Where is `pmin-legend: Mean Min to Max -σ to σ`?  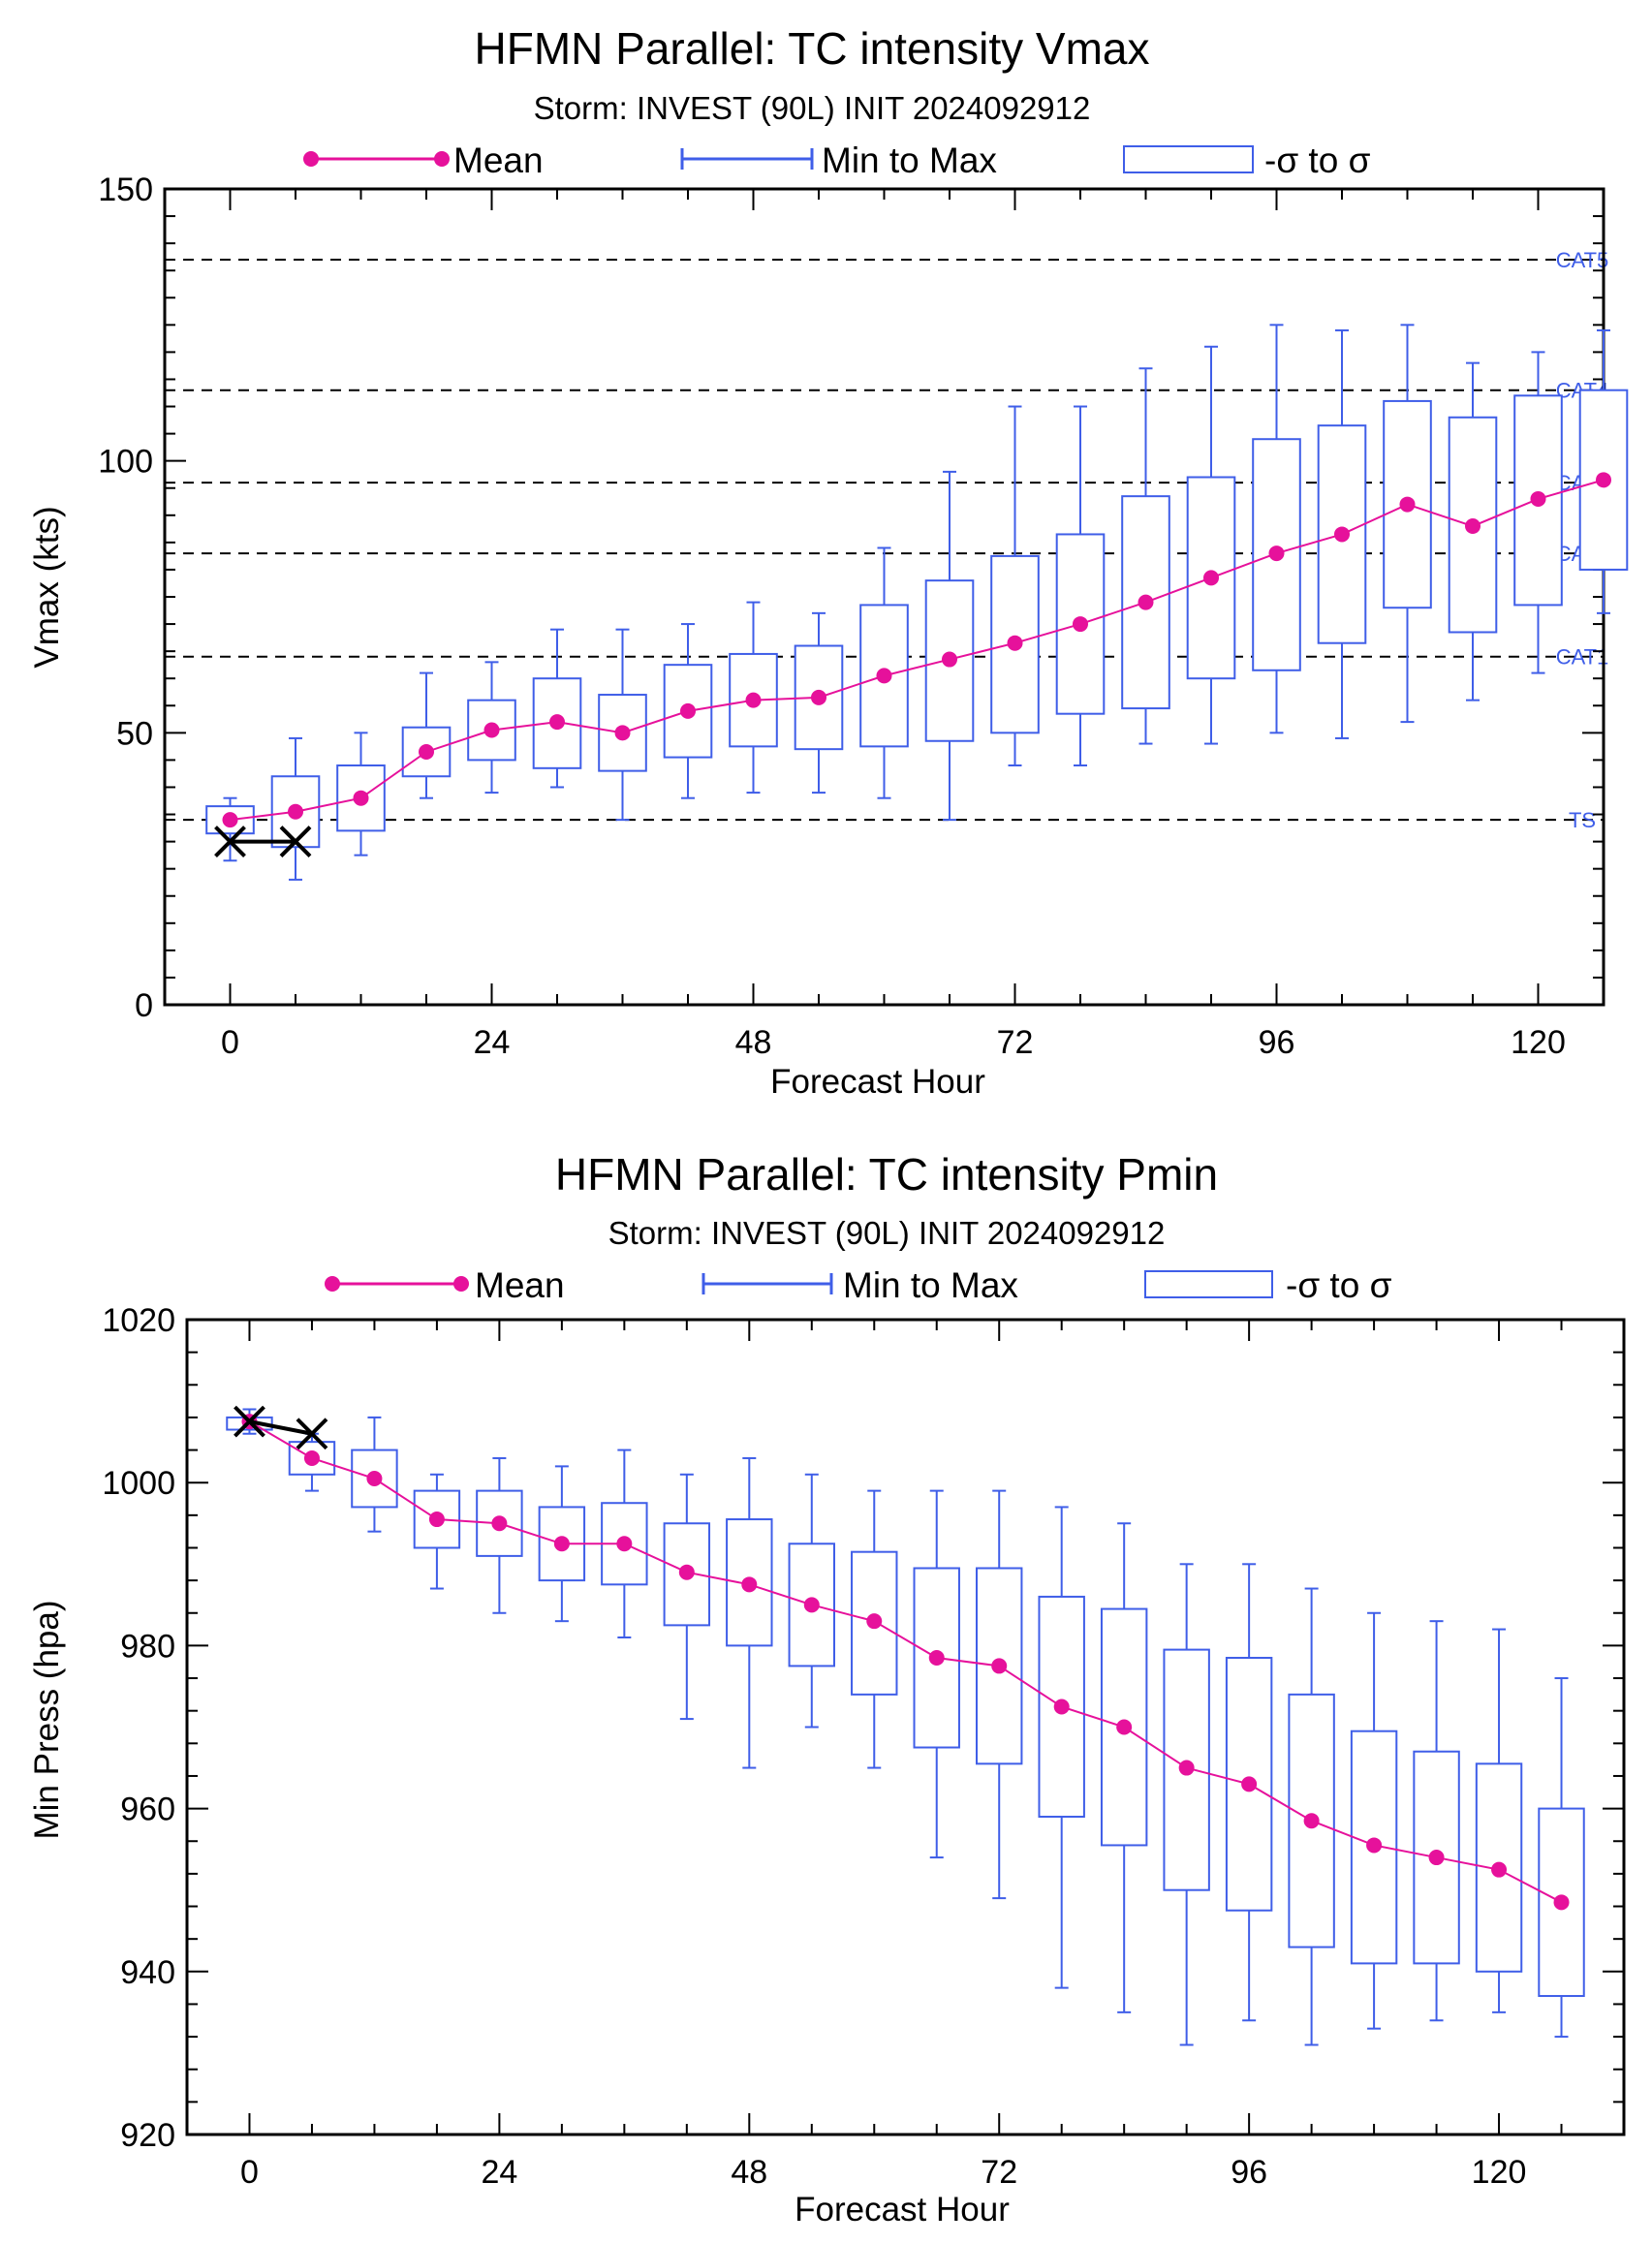 pmin-legend: Mean Min to Max -σ to σ is located at coordinates (858, 1285).